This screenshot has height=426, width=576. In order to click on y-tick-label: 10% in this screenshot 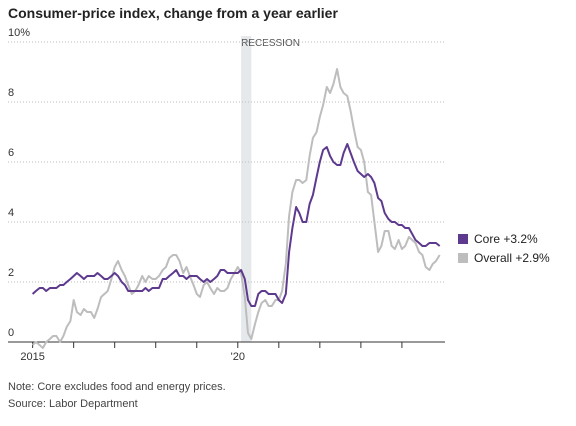, I will do `click(19, 33)`.